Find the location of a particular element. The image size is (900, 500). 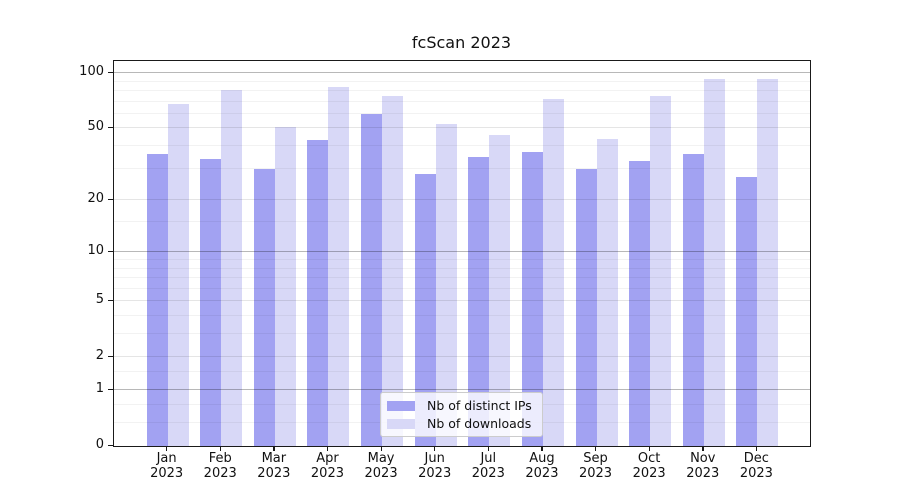

bar-downloads-jan is located at coordinates (178, 274).